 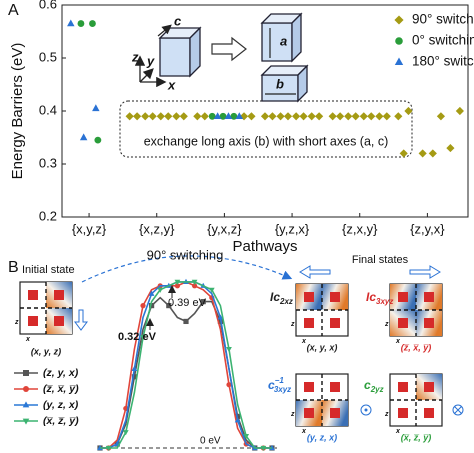 What do you see at coordinates (89, 228) in the screenshot?
I see `x-tick-label: {x,y,z}` at bounding box center [89, 228].